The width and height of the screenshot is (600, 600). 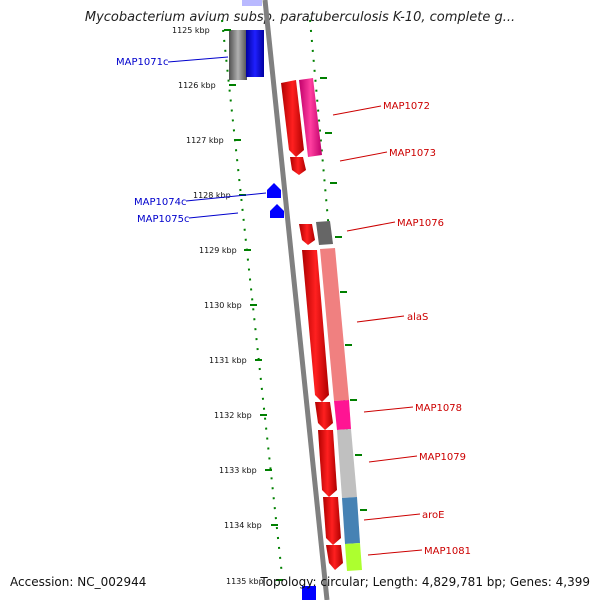 I want to click on gene-arrow-MAP1073, so click(x=298, y=166).